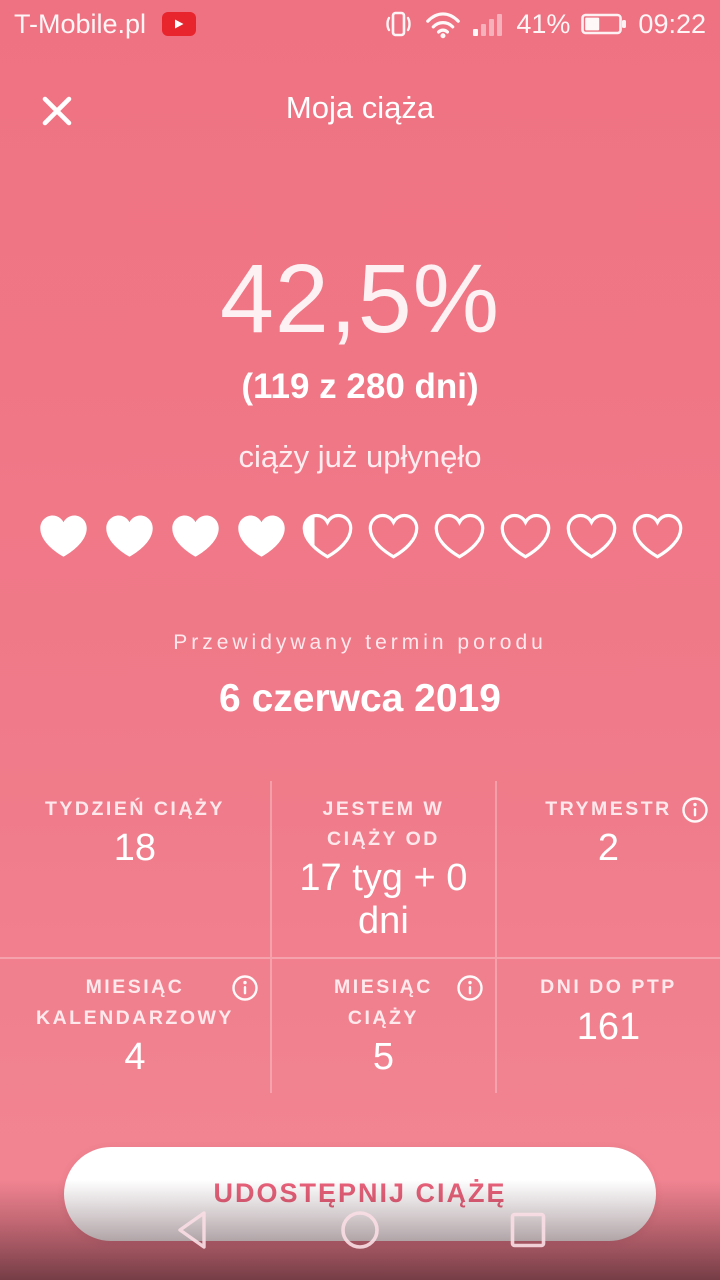 This screenshot has width=720, height=1280. What do you see at coordinates (608, 848) in the screenshot?
I see `stat-value: 2` at bounding box center [608, 848].